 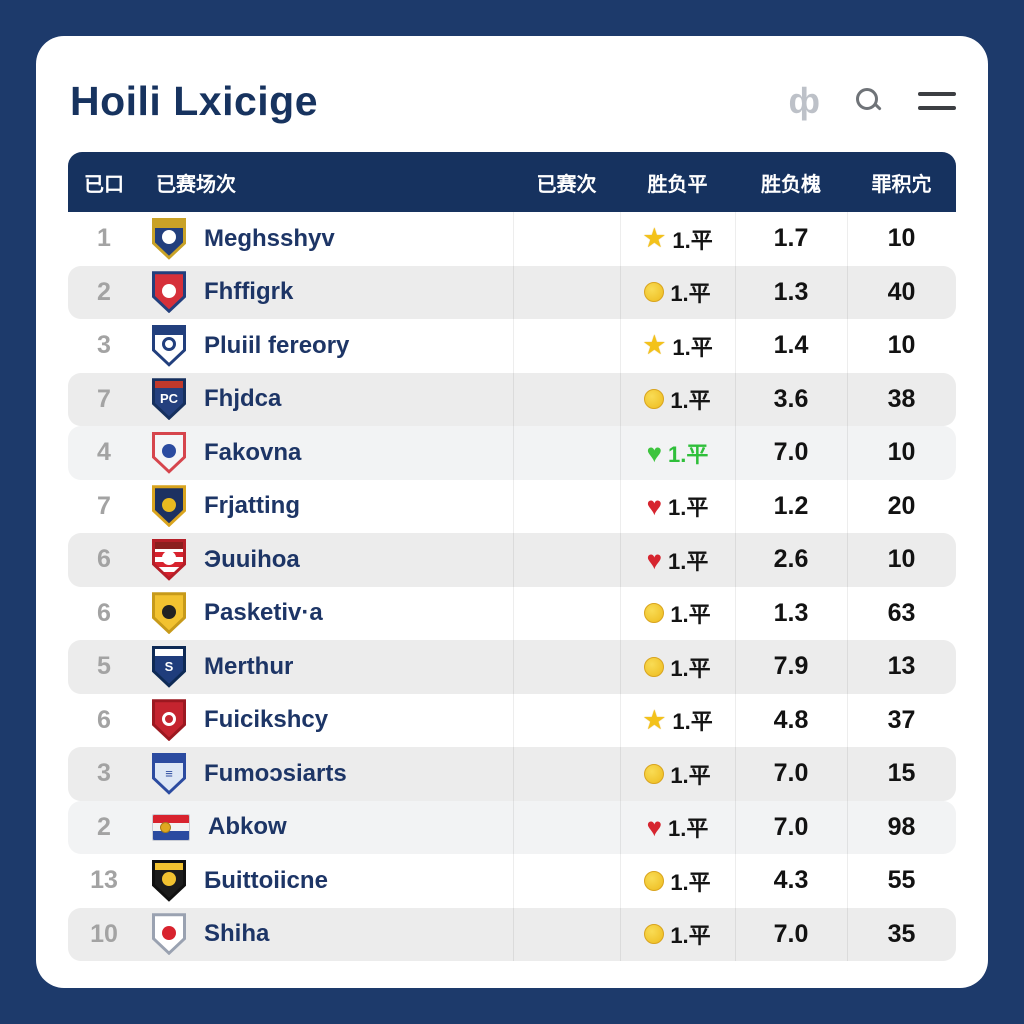 What do you see at coordinates (512, 774) in the screenshot?
I see `table-row: 3 ≡ Fumoɔsiarts 1.平 7.0 15` at bounding box center [512, 774].